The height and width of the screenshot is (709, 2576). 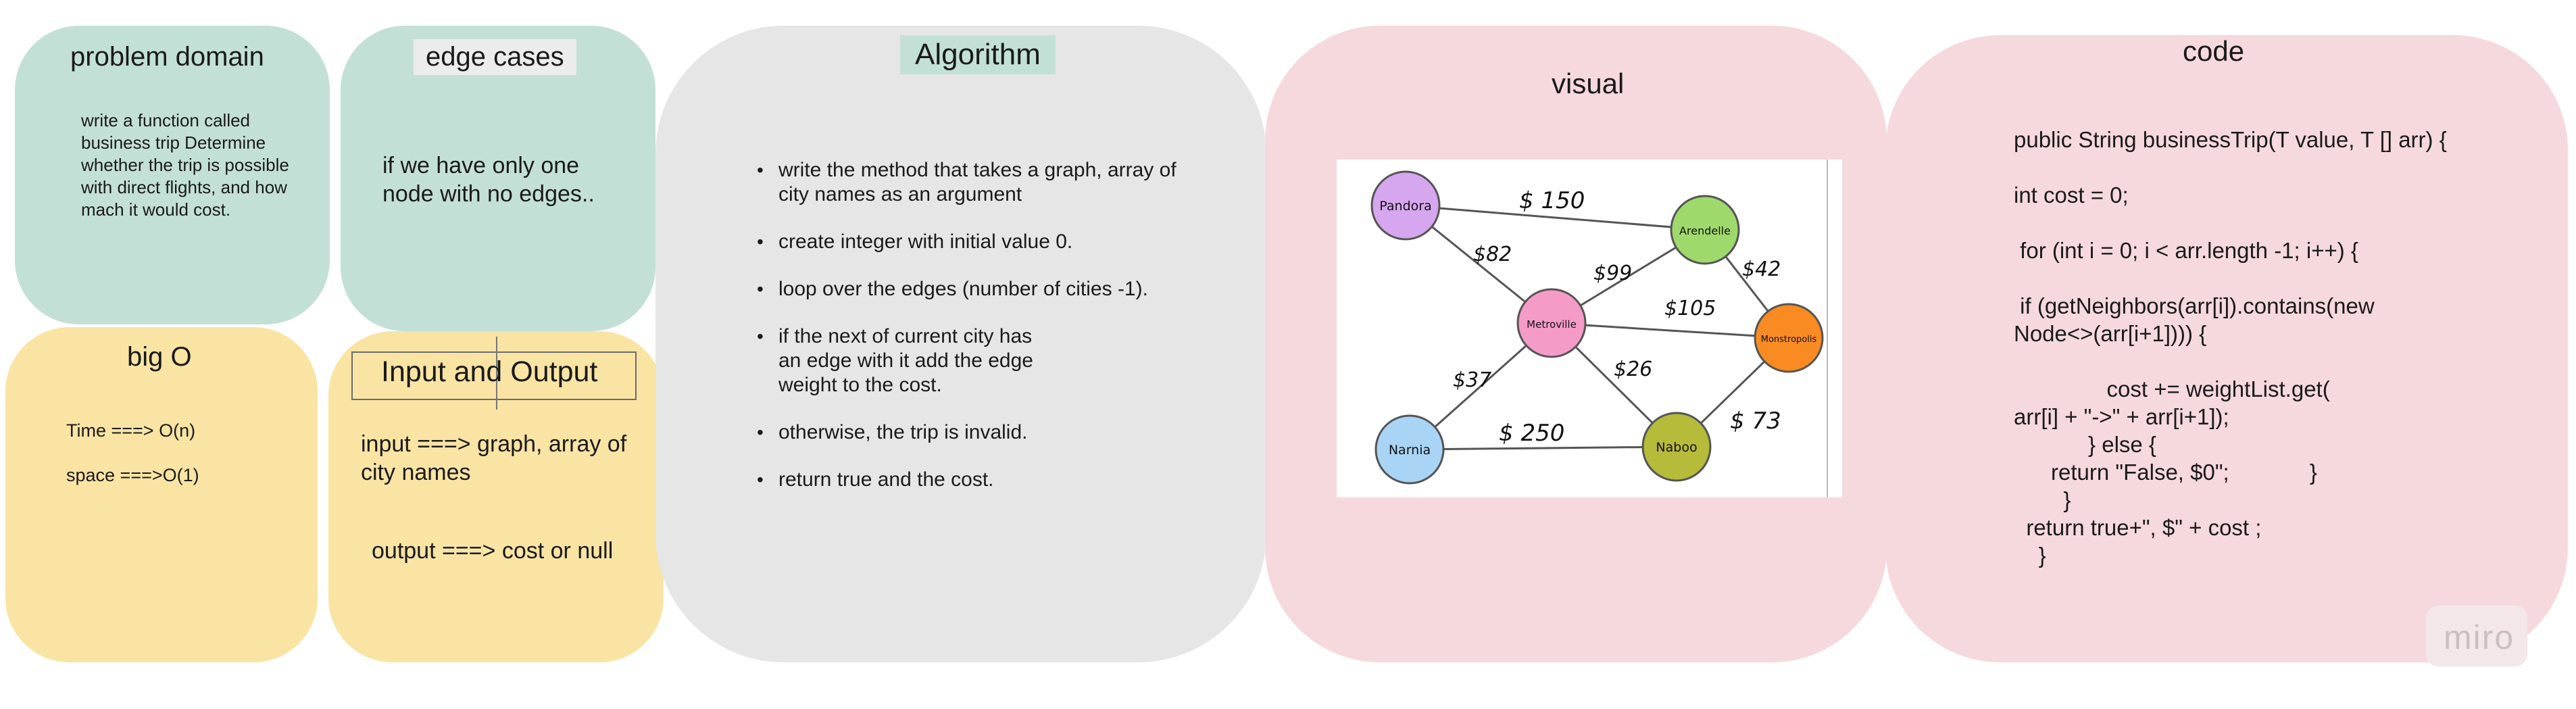 I want to click on node-label: Naboo, so click(x=1677, y=447).